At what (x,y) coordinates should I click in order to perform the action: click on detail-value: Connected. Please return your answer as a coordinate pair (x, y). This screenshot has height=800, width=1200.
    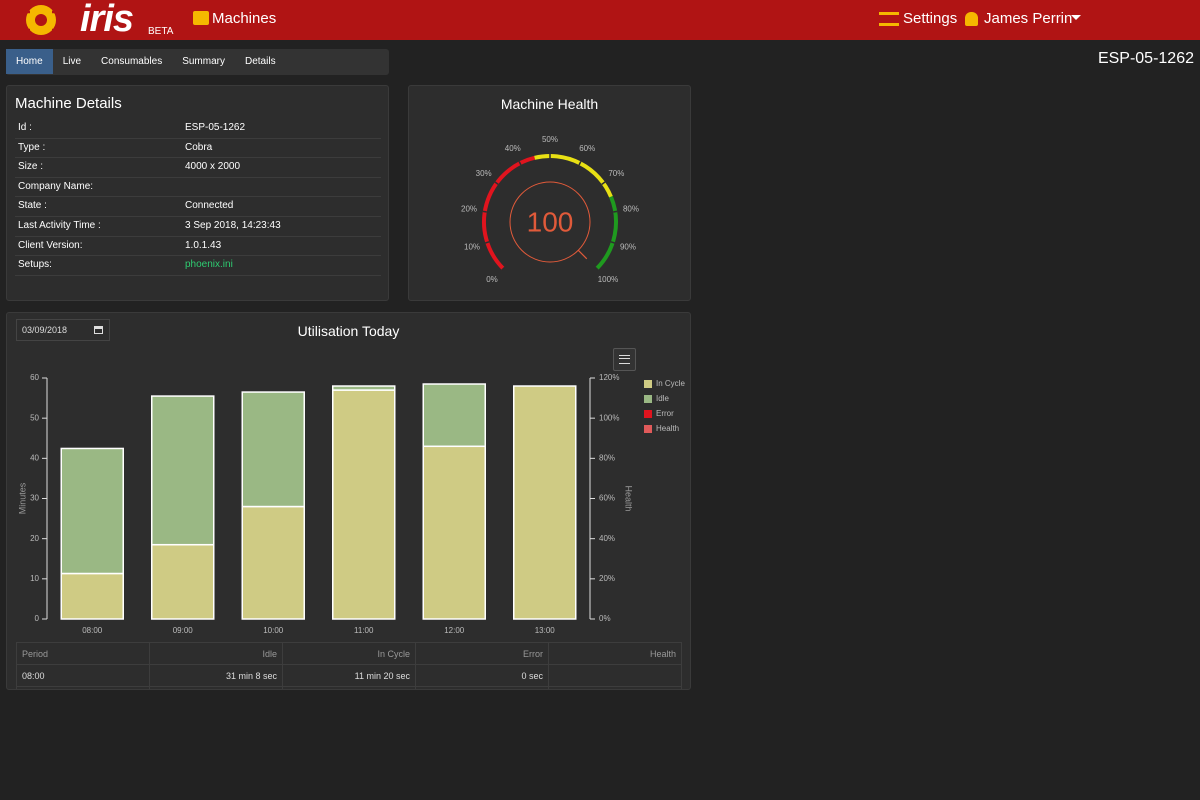
    Looking at the image, I should click on (209, 206).